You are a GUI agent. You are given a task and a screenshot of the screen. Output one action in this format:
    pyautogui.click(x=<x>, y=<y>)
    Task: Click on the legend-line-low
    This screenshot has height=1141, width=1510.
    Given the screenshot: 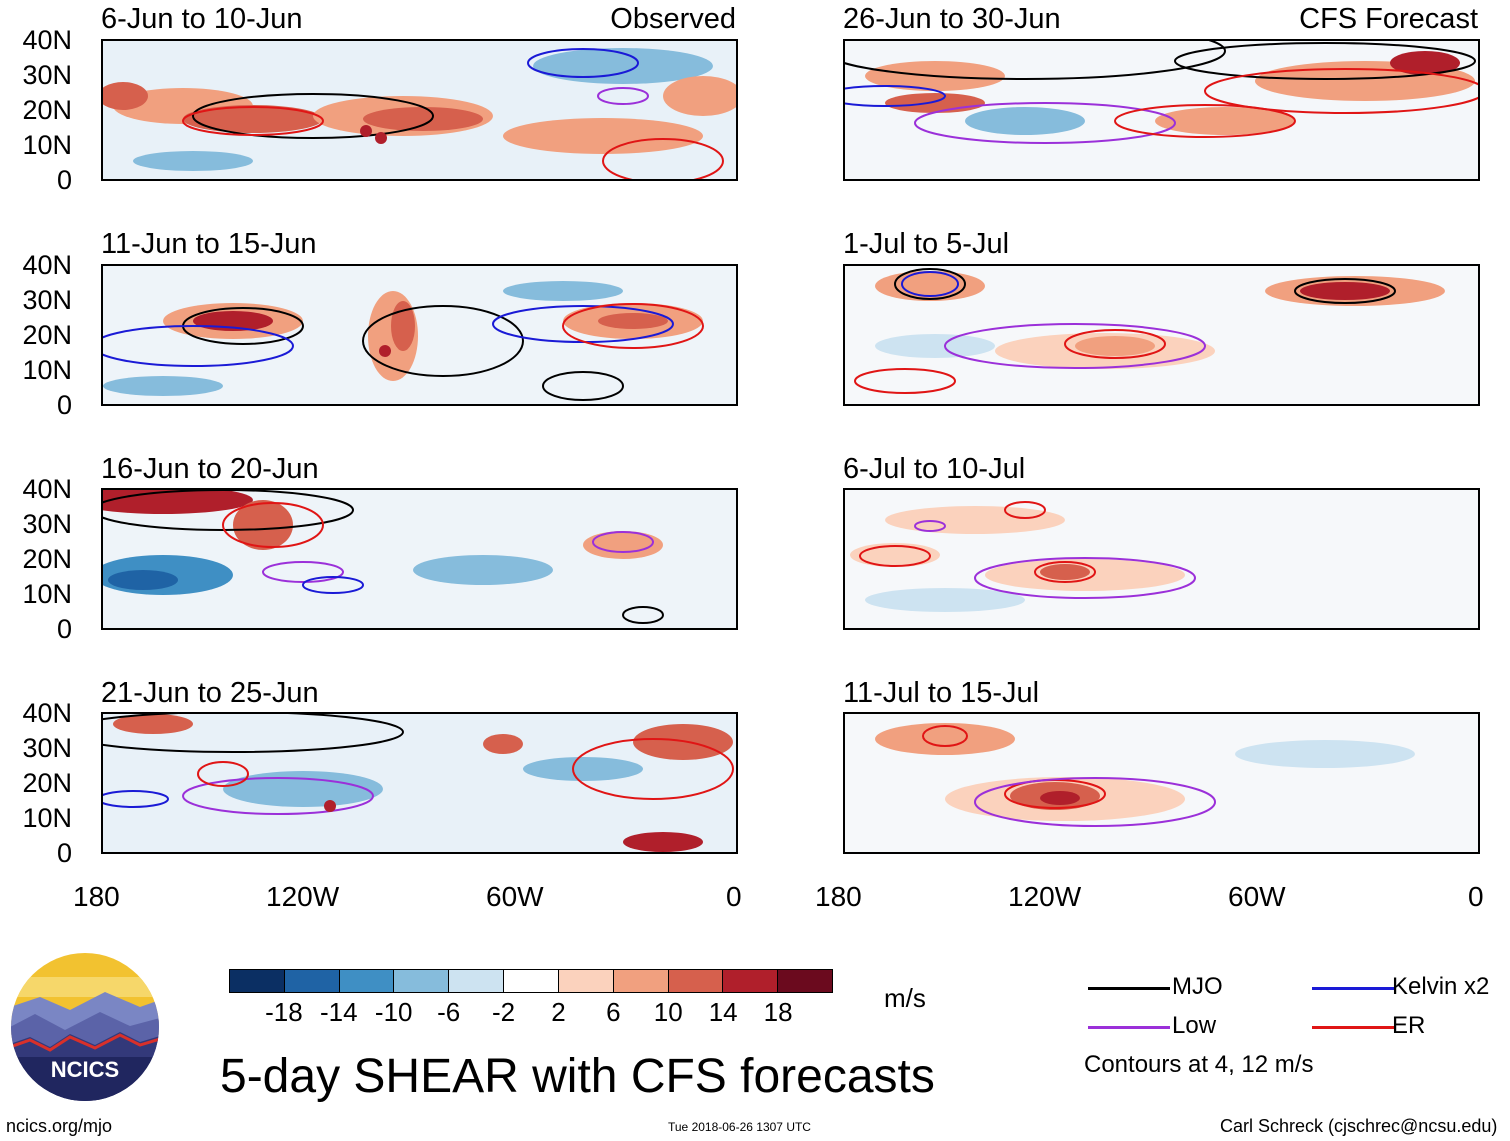 What is the action you would take?
    pyautogui.click(x=1129, y=1027)
    